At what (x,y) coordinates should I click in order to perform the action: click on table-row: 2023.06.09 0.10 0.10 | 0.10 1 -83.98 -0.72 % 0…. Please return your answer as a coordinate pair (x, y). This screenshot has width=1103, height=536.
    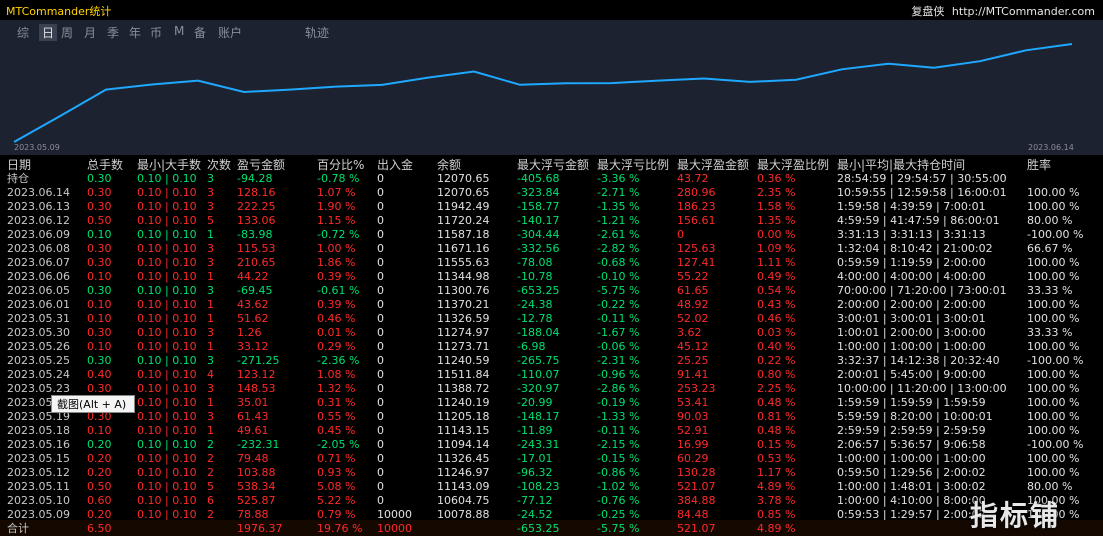
    Looking at the image, I should click on (551, 235).